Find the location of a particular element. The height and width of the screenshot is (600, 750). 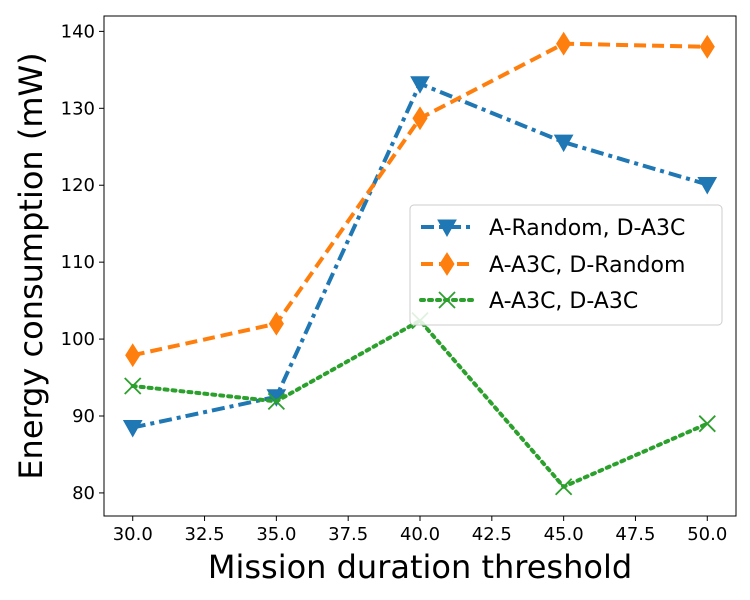

y-tick-label: 80 is located at coordinates (83, 493).